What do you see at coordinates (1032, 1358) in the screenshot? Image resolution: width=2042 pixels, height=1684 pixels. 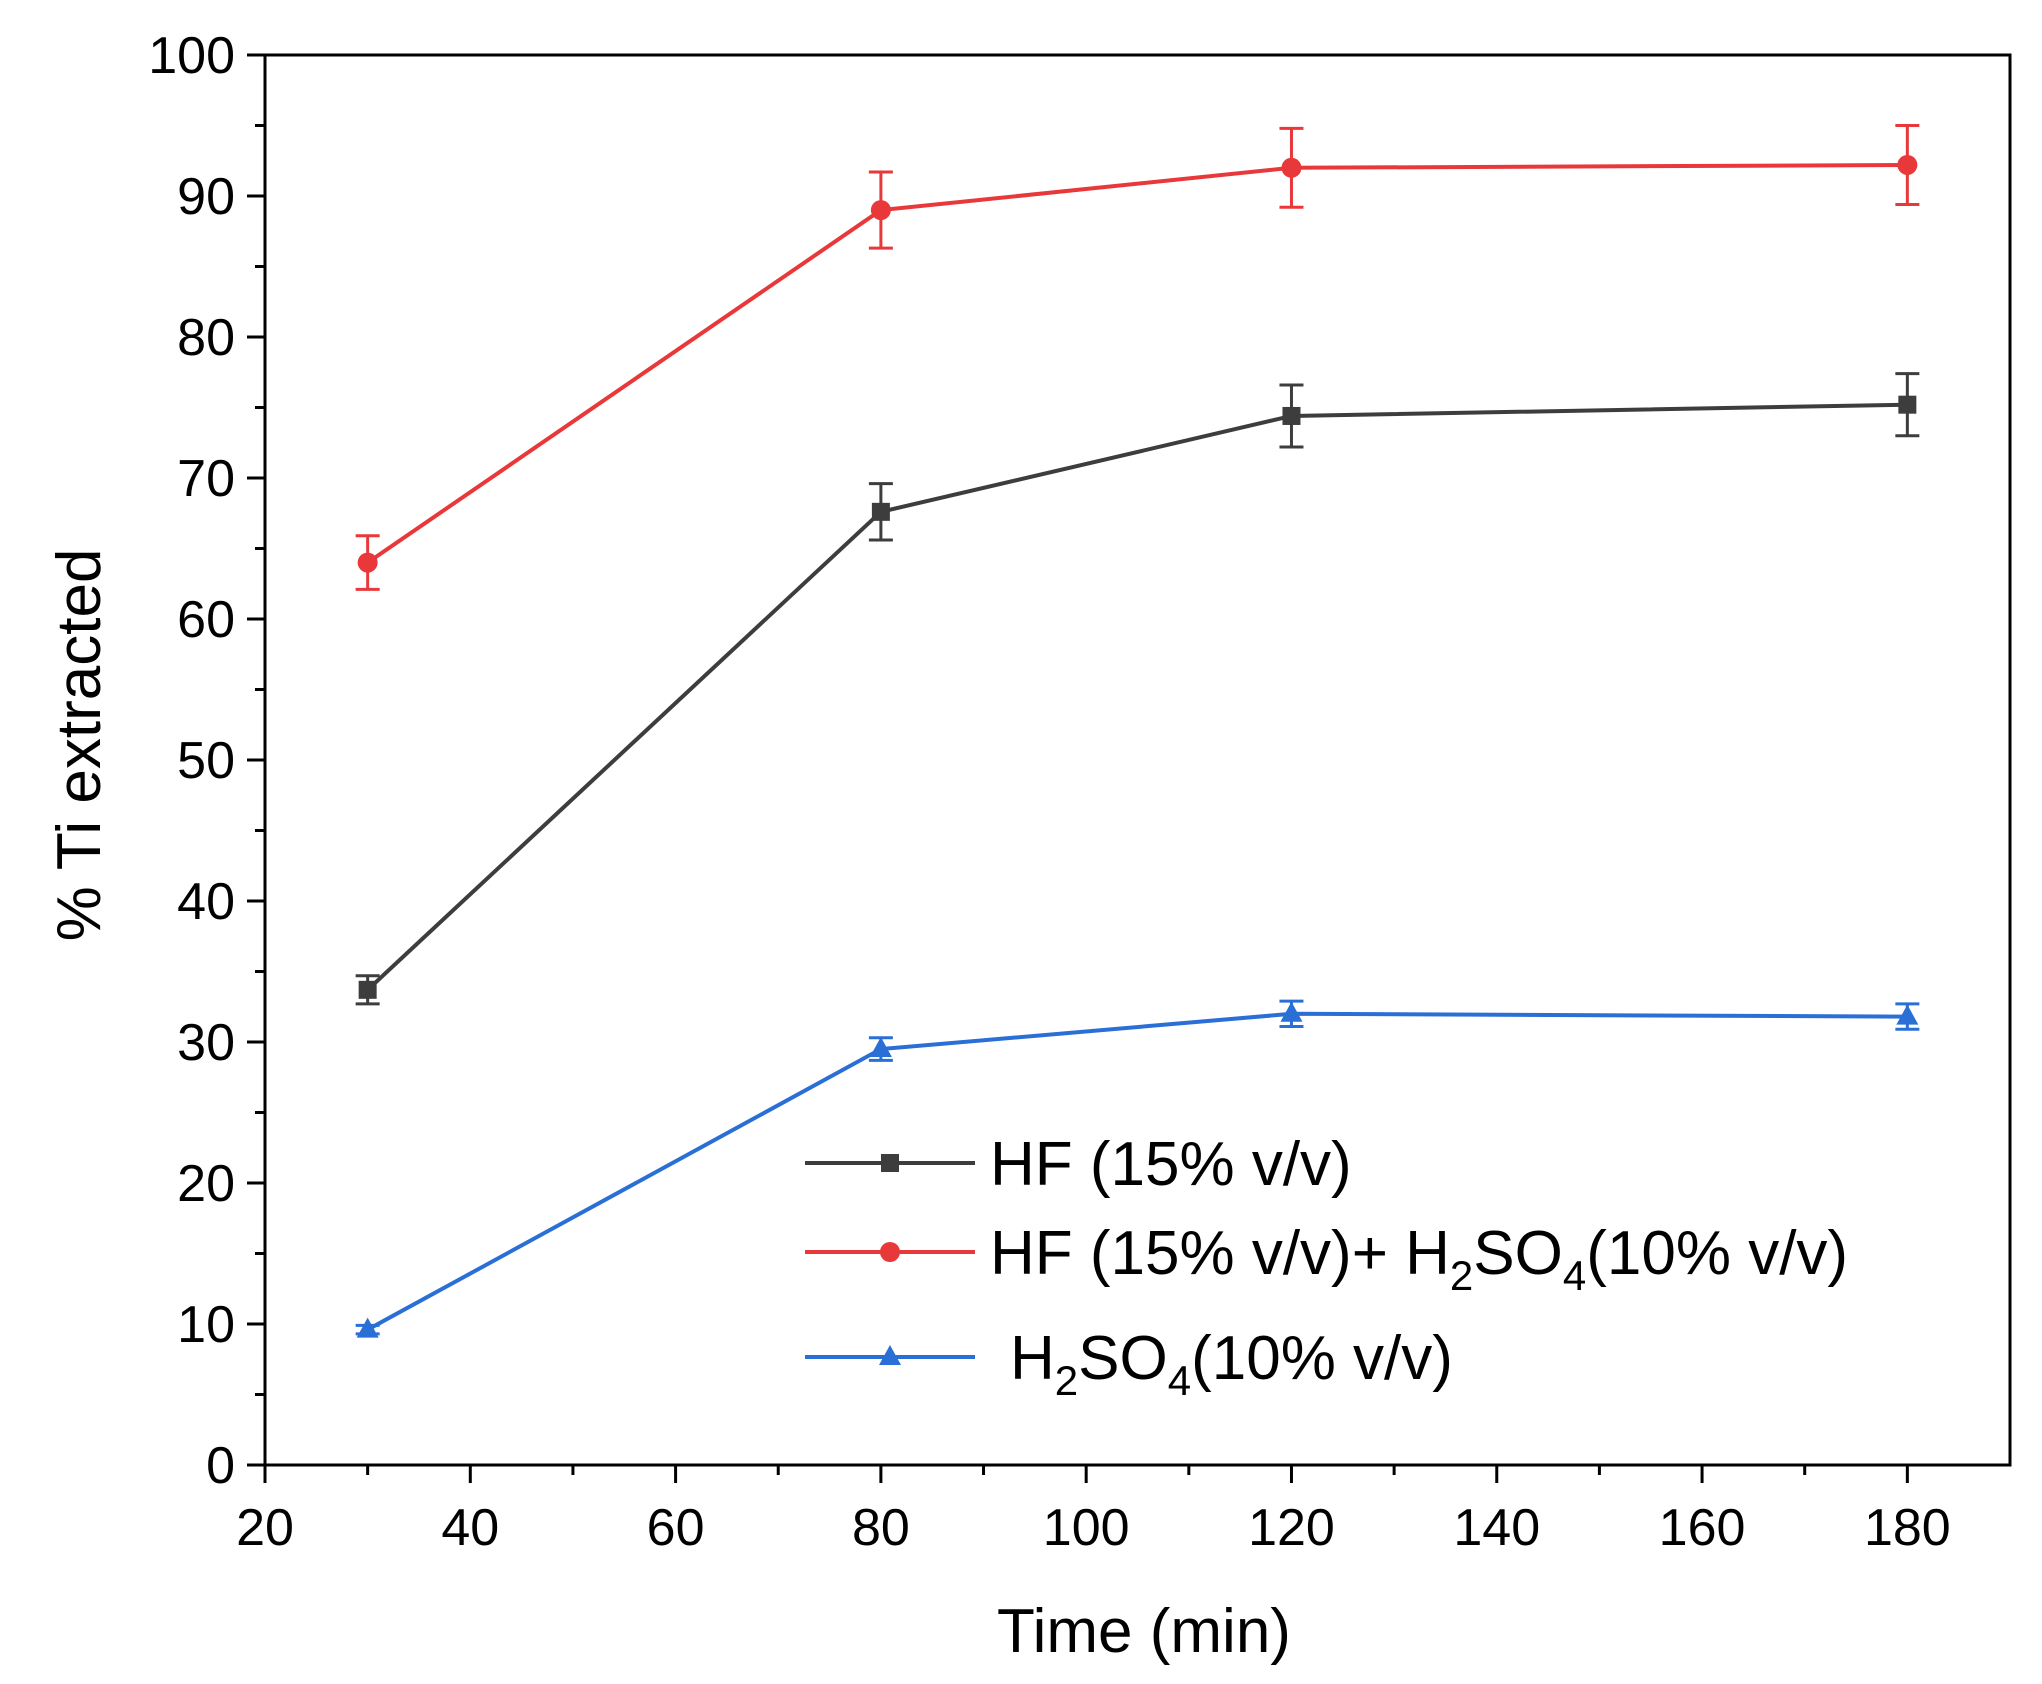 I see `legend-text-part: H` at bounding box center [1032, 1358].